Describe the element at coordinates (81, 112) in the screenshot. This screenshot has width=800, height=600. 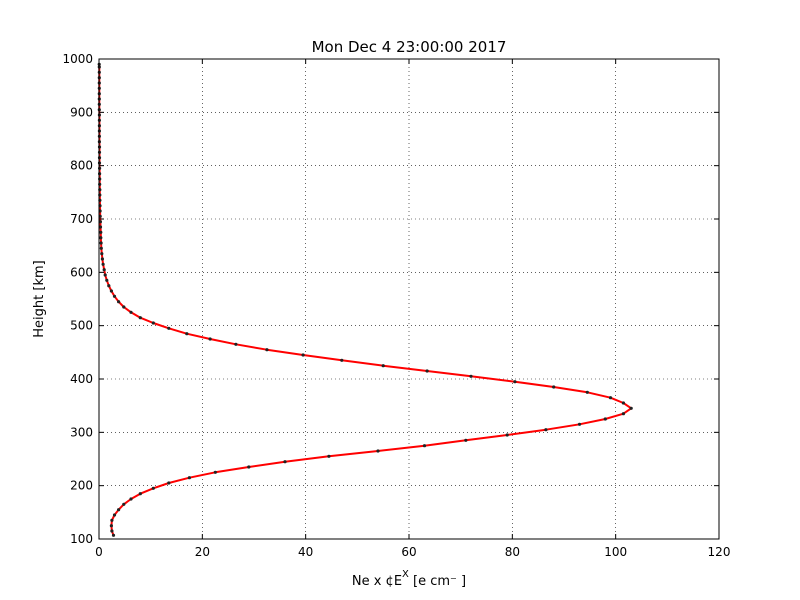
I see `y-tick-label: 900` at that location.